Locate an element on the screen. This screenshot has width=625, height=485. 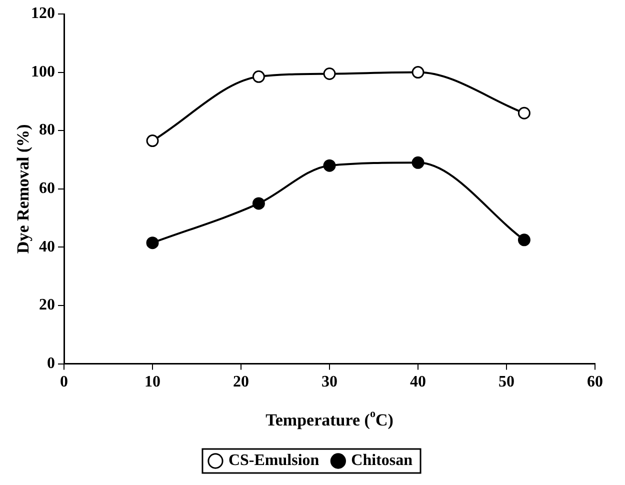
y-tick-label: 80 is located at coordinates (47, 130).